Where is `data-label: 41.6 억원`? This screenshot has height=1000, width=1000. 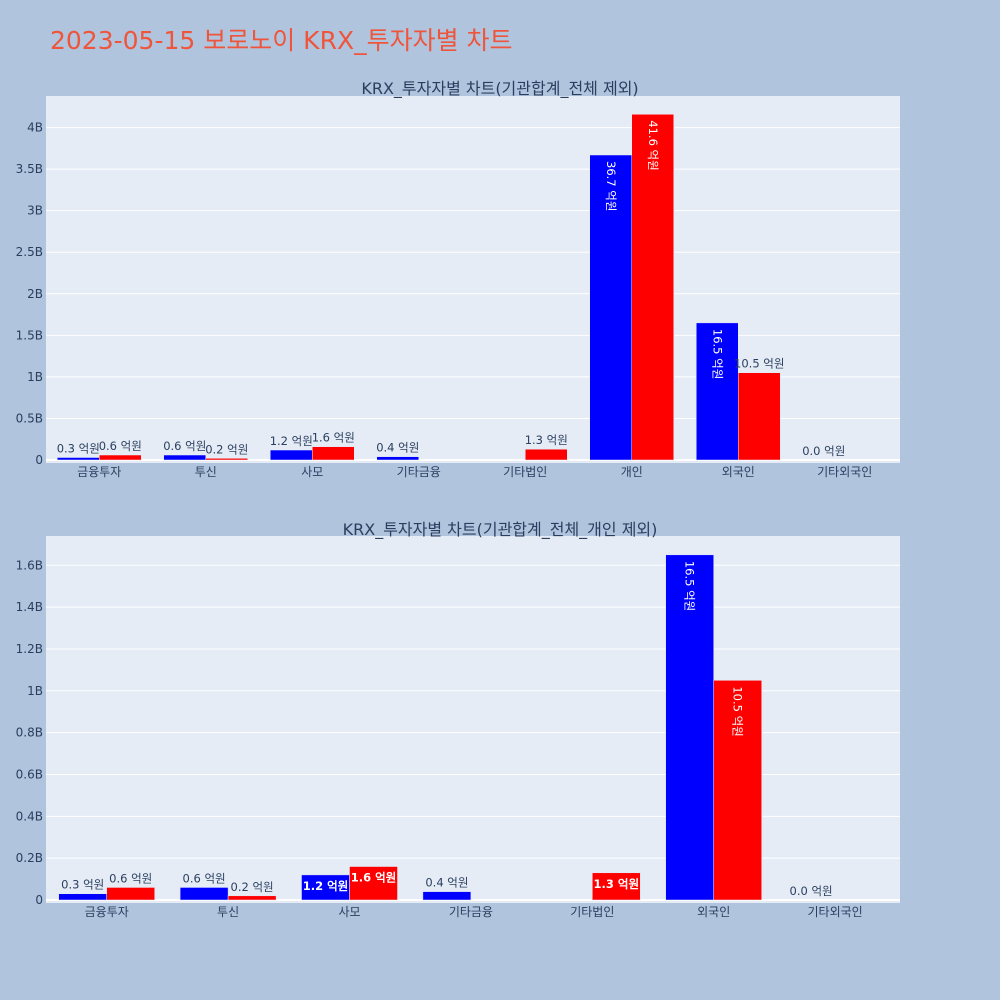 data-label: 41.6 억원 is located at coordinates (653, 145).